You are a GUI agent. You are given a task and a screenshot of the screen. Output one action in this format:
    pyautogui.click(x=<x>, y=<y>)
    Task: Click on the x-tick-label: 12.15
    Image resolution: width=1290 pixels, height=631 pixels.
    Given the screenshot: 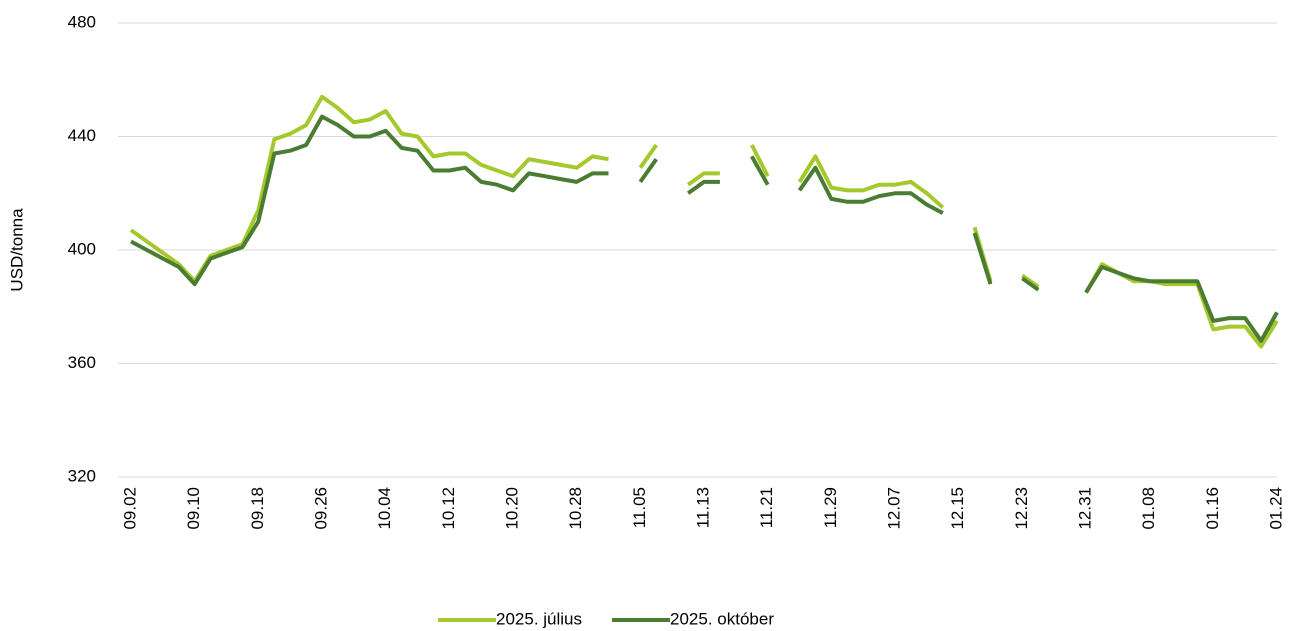 What is the action you would take?
    pyautogui.click(x=957, y=508)
    